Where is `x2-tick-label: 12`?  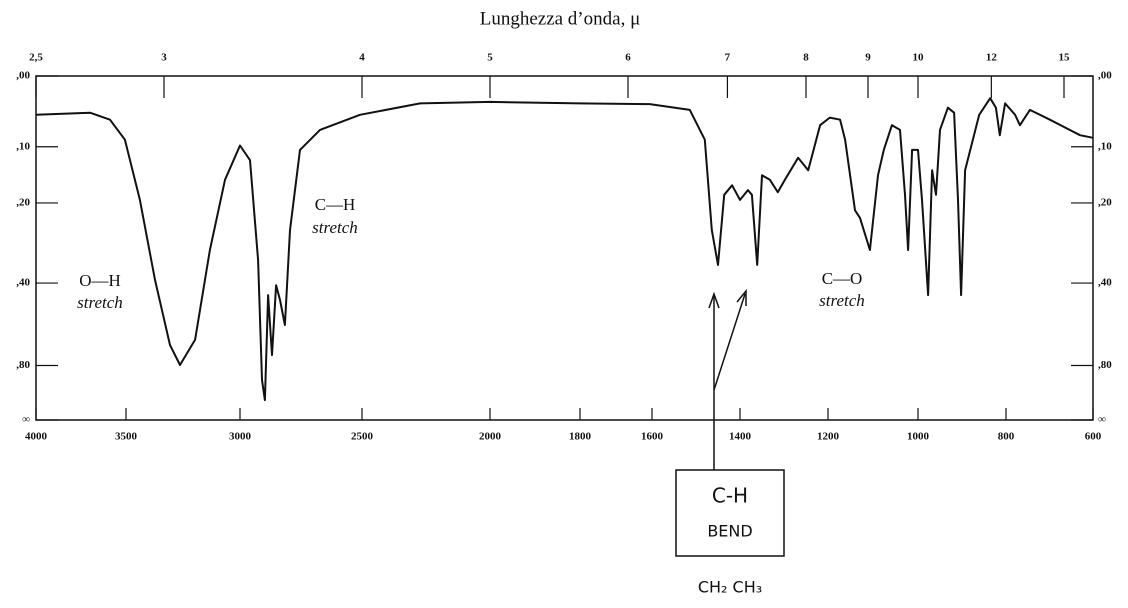 x2-tick-label: 12 is located at coordinates (992, 58).